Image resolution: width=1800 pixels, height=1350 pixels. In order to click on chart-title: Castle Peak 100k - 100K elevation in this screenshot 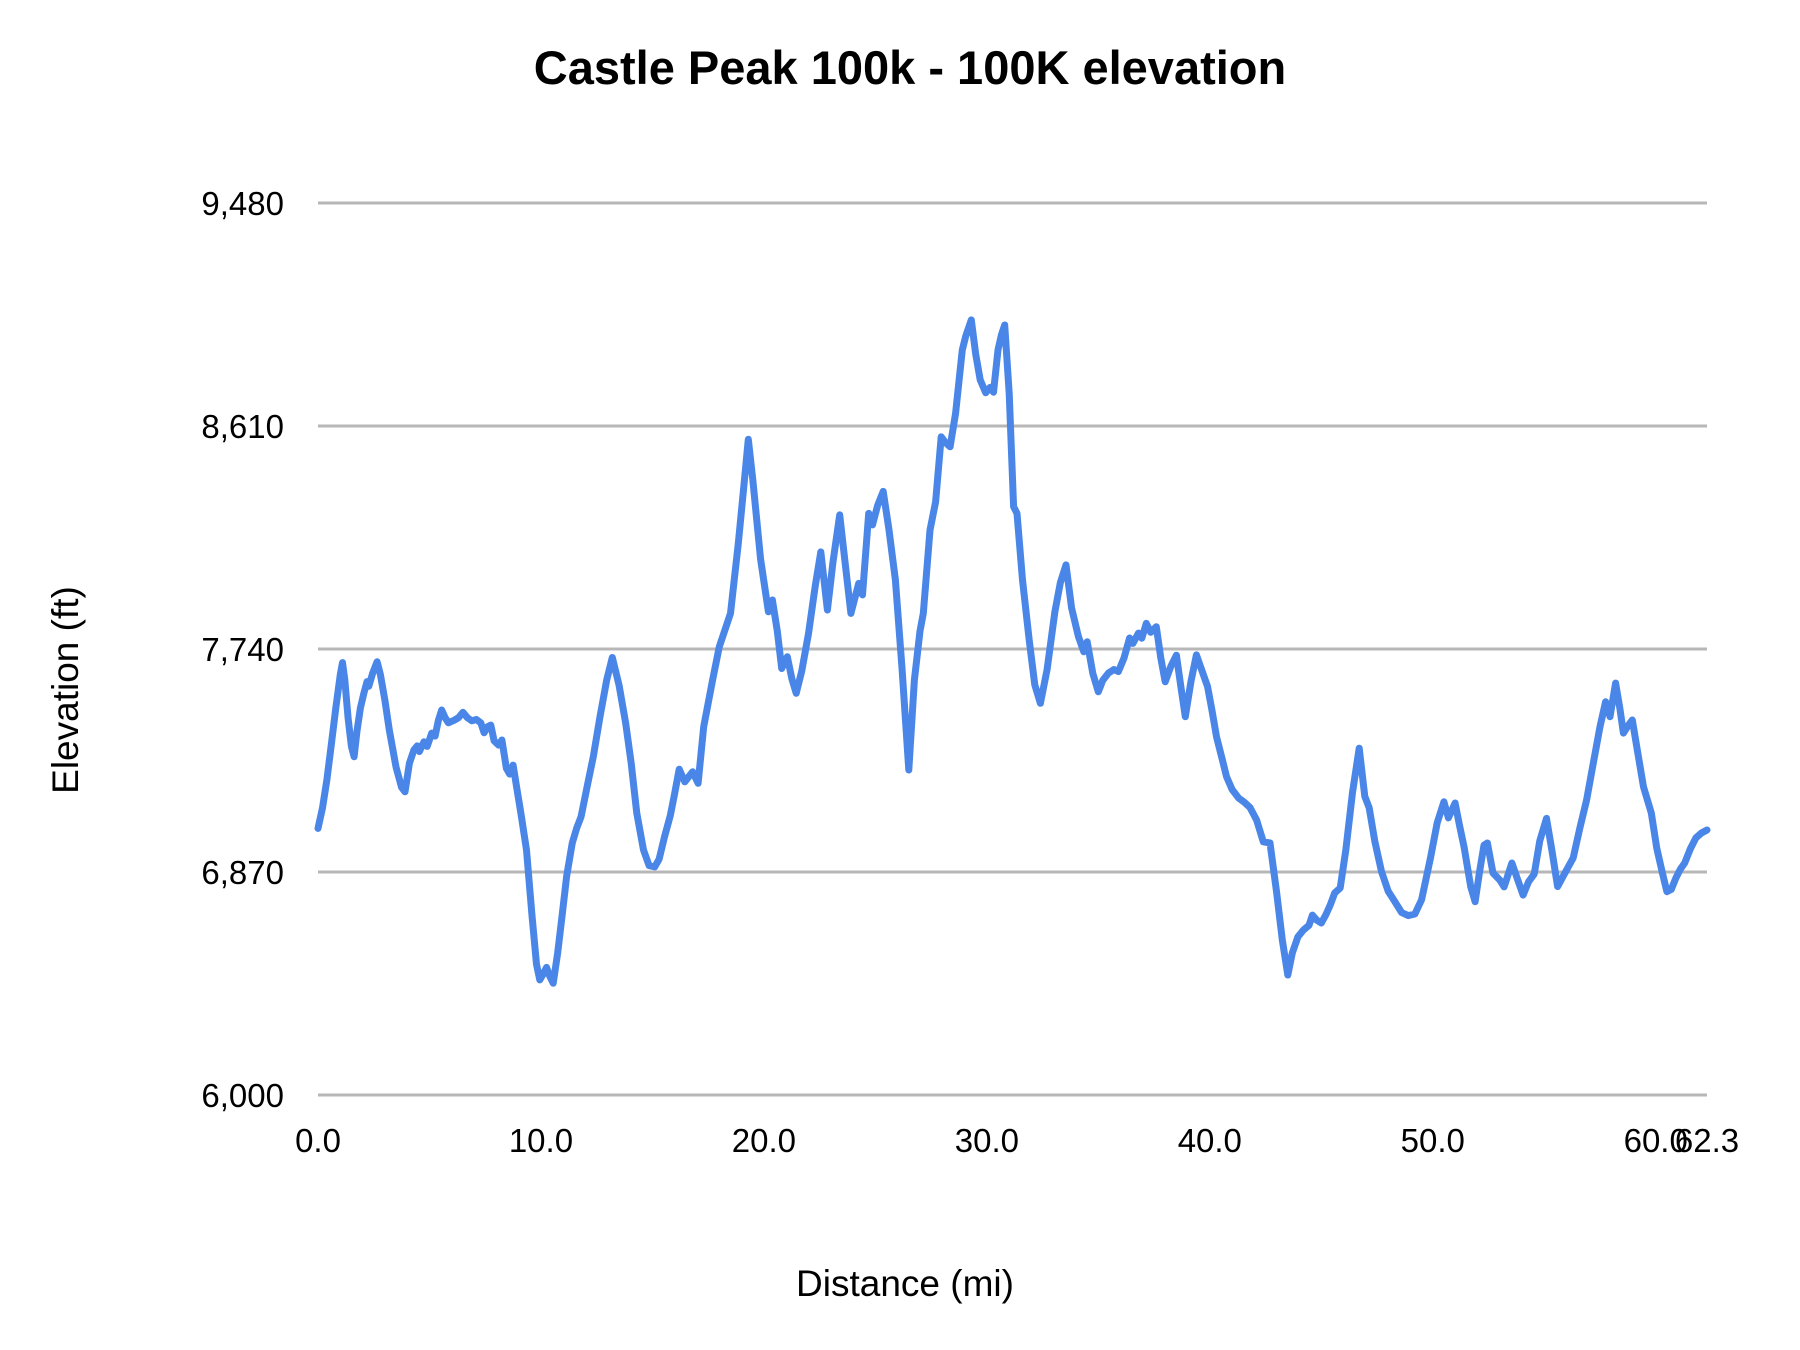, I will do `click(910, 67)`.